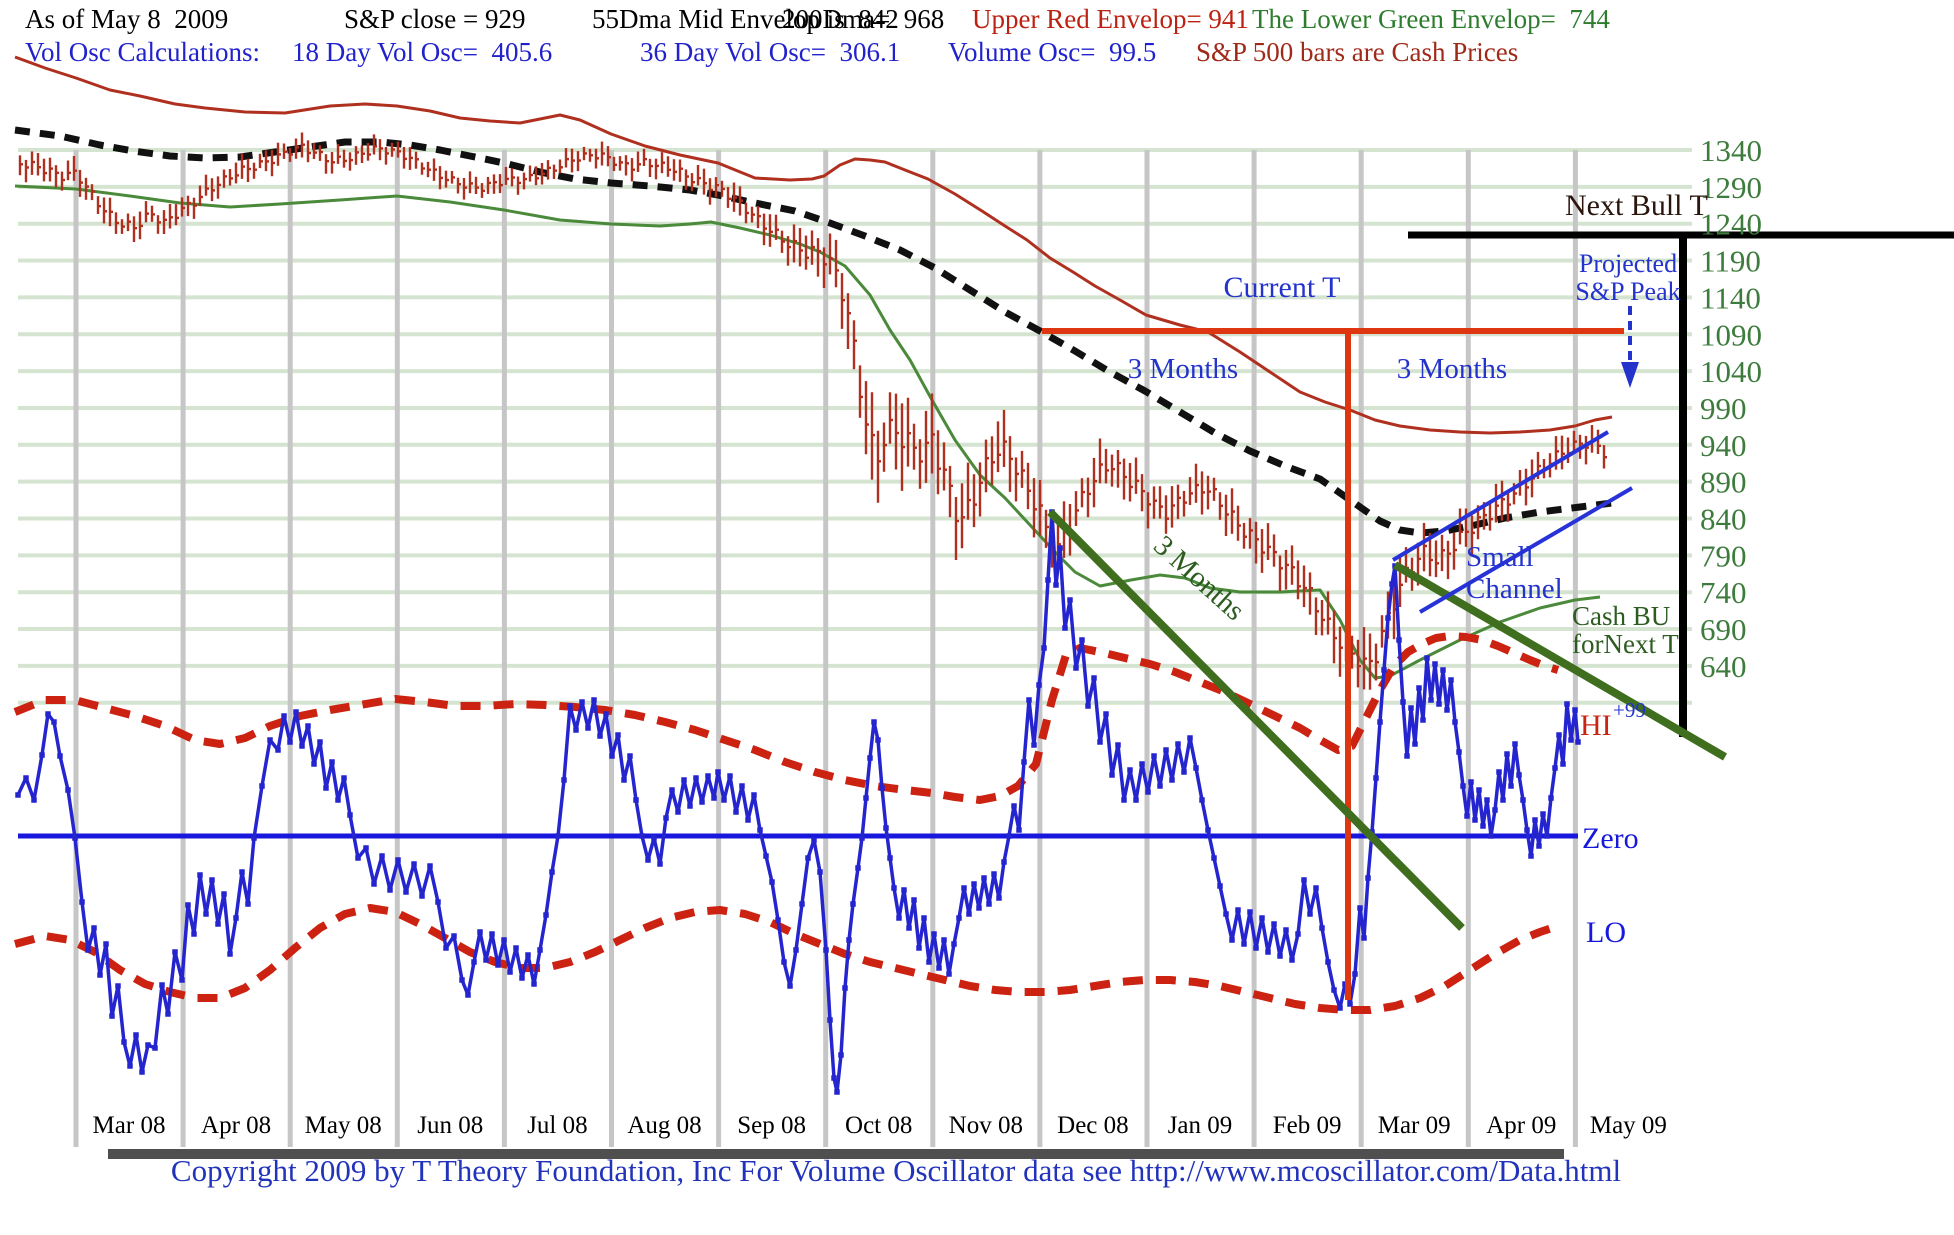 This screenshot has height=1235, width=1954. What do you see at coordinates (1093, 1125) in the screenshot?
I see `month-axis-label: Dec 08` at bounding box center [1093, 1125].